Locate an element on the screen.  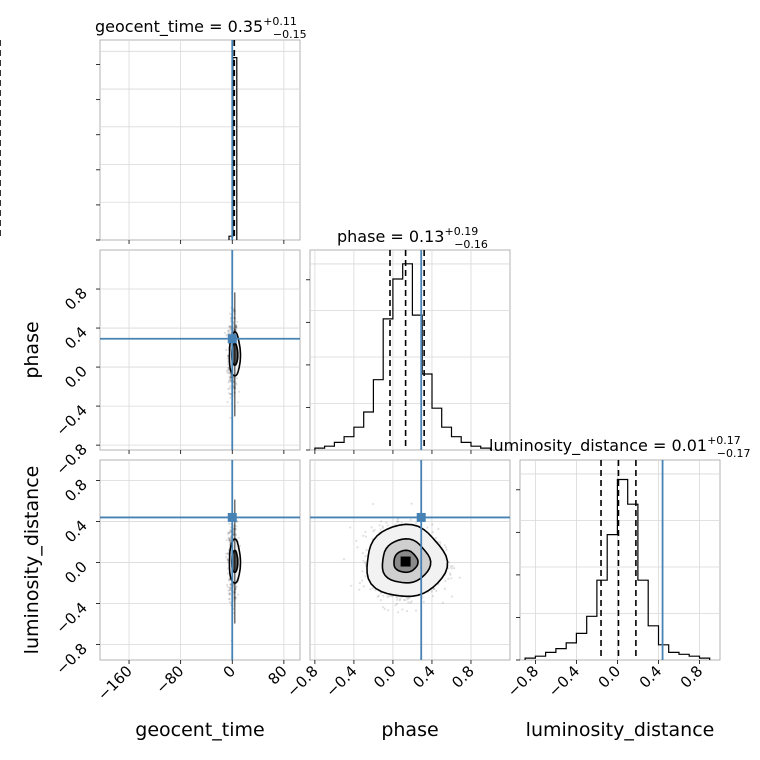
y-tick-label: 0.8 is located at coordinates (76, 491).